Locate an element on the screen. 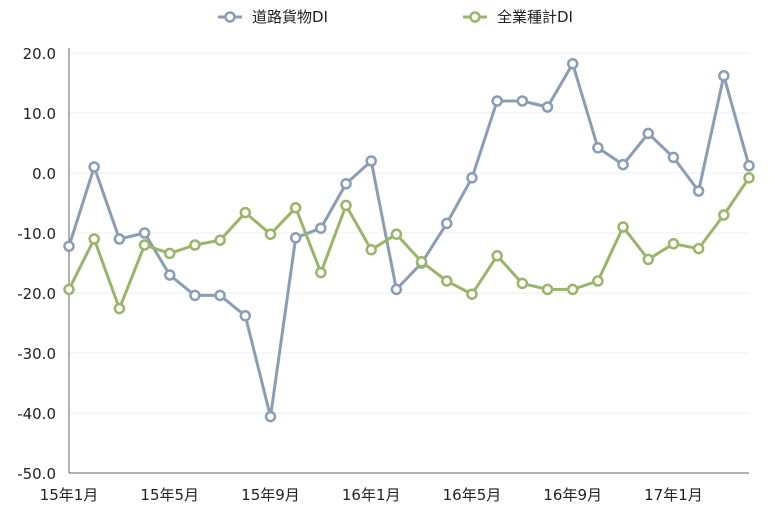 This screenshot has width=775, height=517. y-tick-label: -30.0 is located at coordinates (36, 354).